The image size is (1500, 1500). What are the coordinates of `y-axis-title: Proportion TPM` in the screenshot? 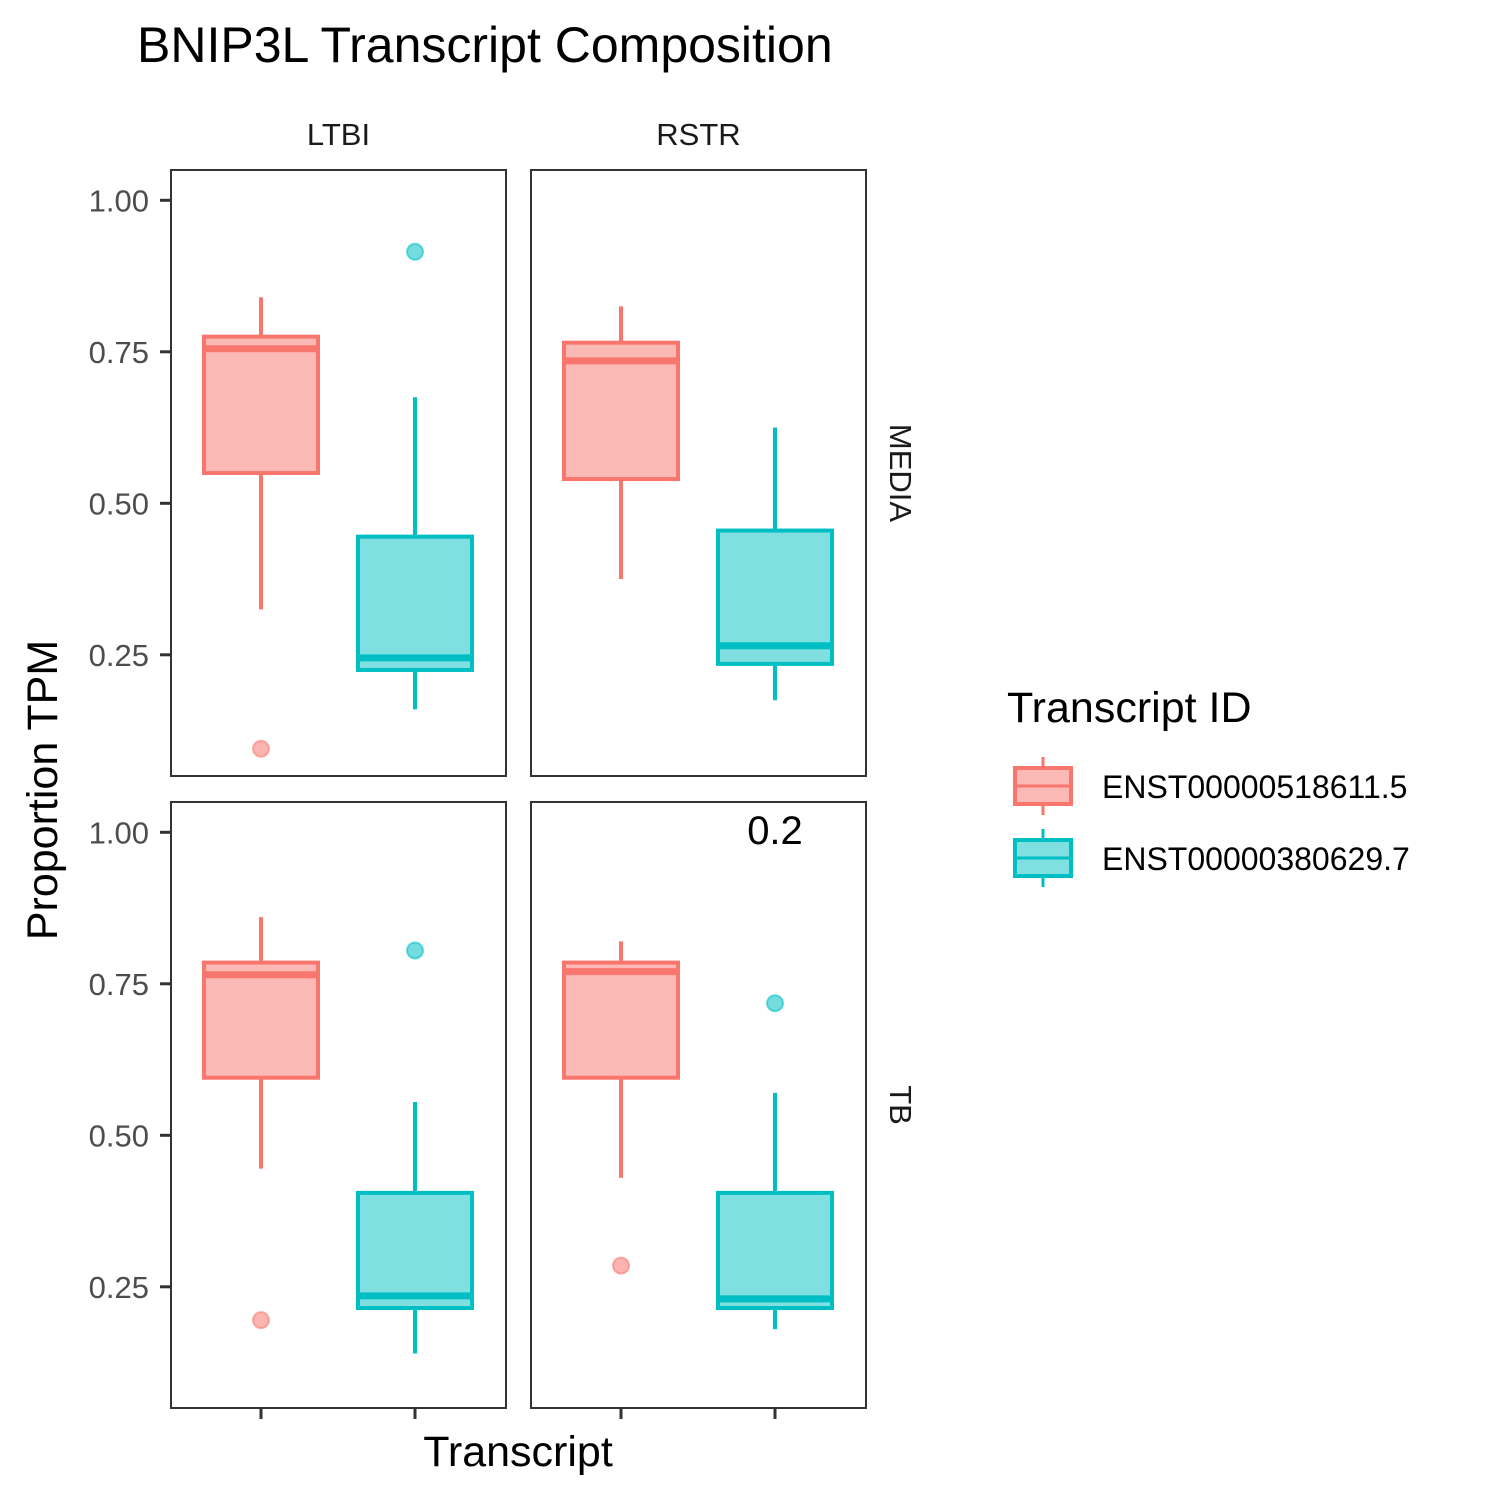 It's located at (43, 790).